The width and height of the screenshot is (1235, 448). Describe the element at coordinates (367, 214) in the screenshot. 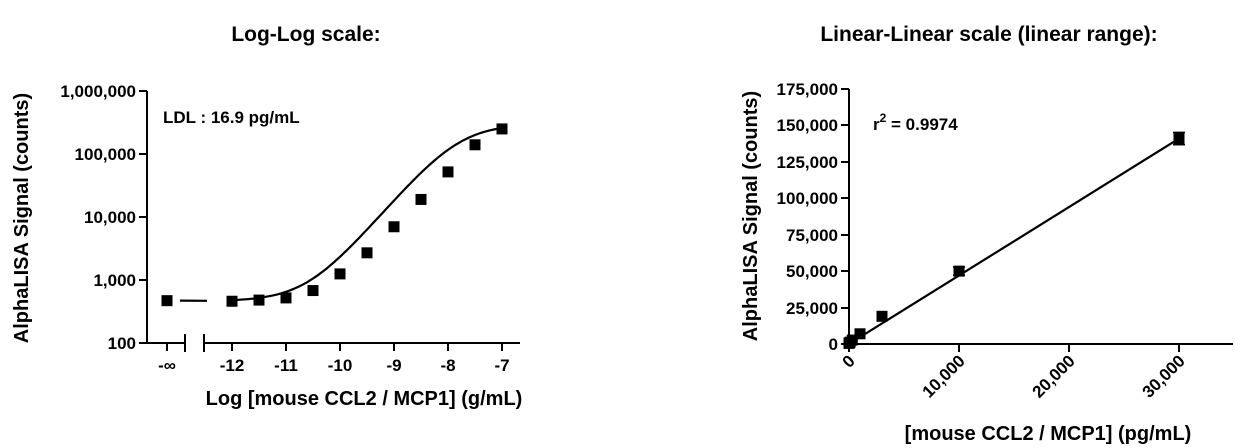

I see `fit-curve` at that location.